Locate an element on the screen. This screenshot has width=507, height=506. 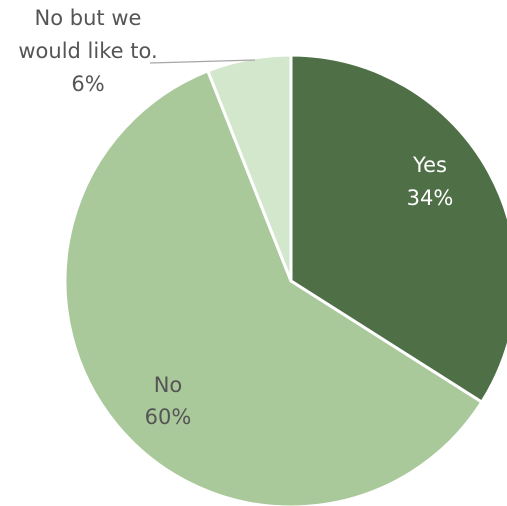
slice-label-yes: Yes 34% is located at coordinates (430, 181).